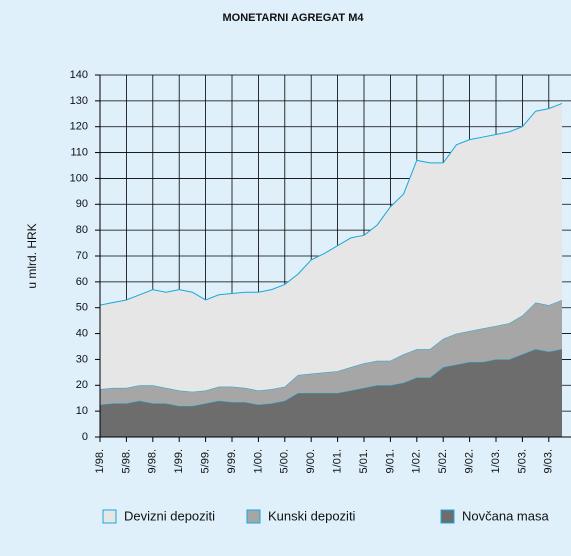  Describe the element at coordinates (443, 461) in the screenshot. I see `x-tick-label: 5/02.` at that location.